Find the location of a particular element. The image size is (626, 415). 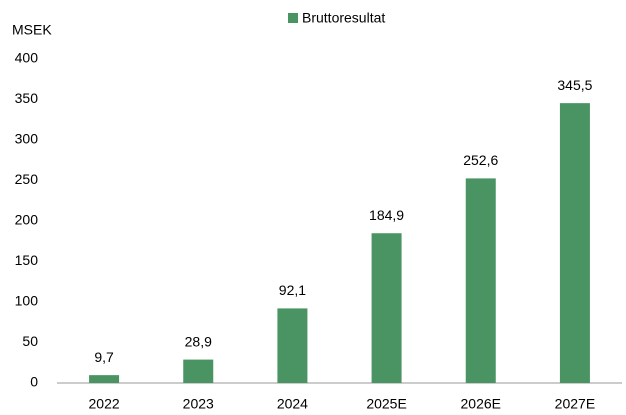

value-label: 184,9 is located at coordinates (386, 215).